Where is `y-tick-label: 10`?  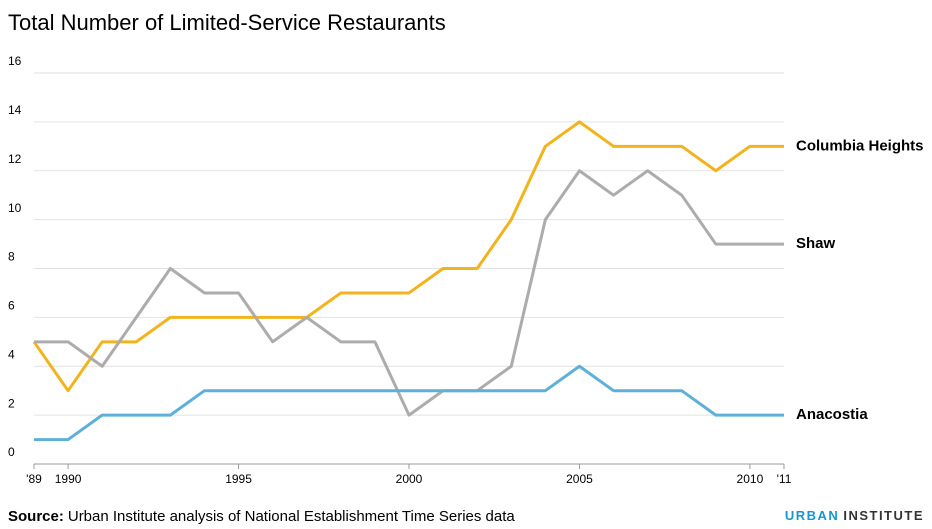 y-tick-label: 10 is located at coordinates (15, 208).